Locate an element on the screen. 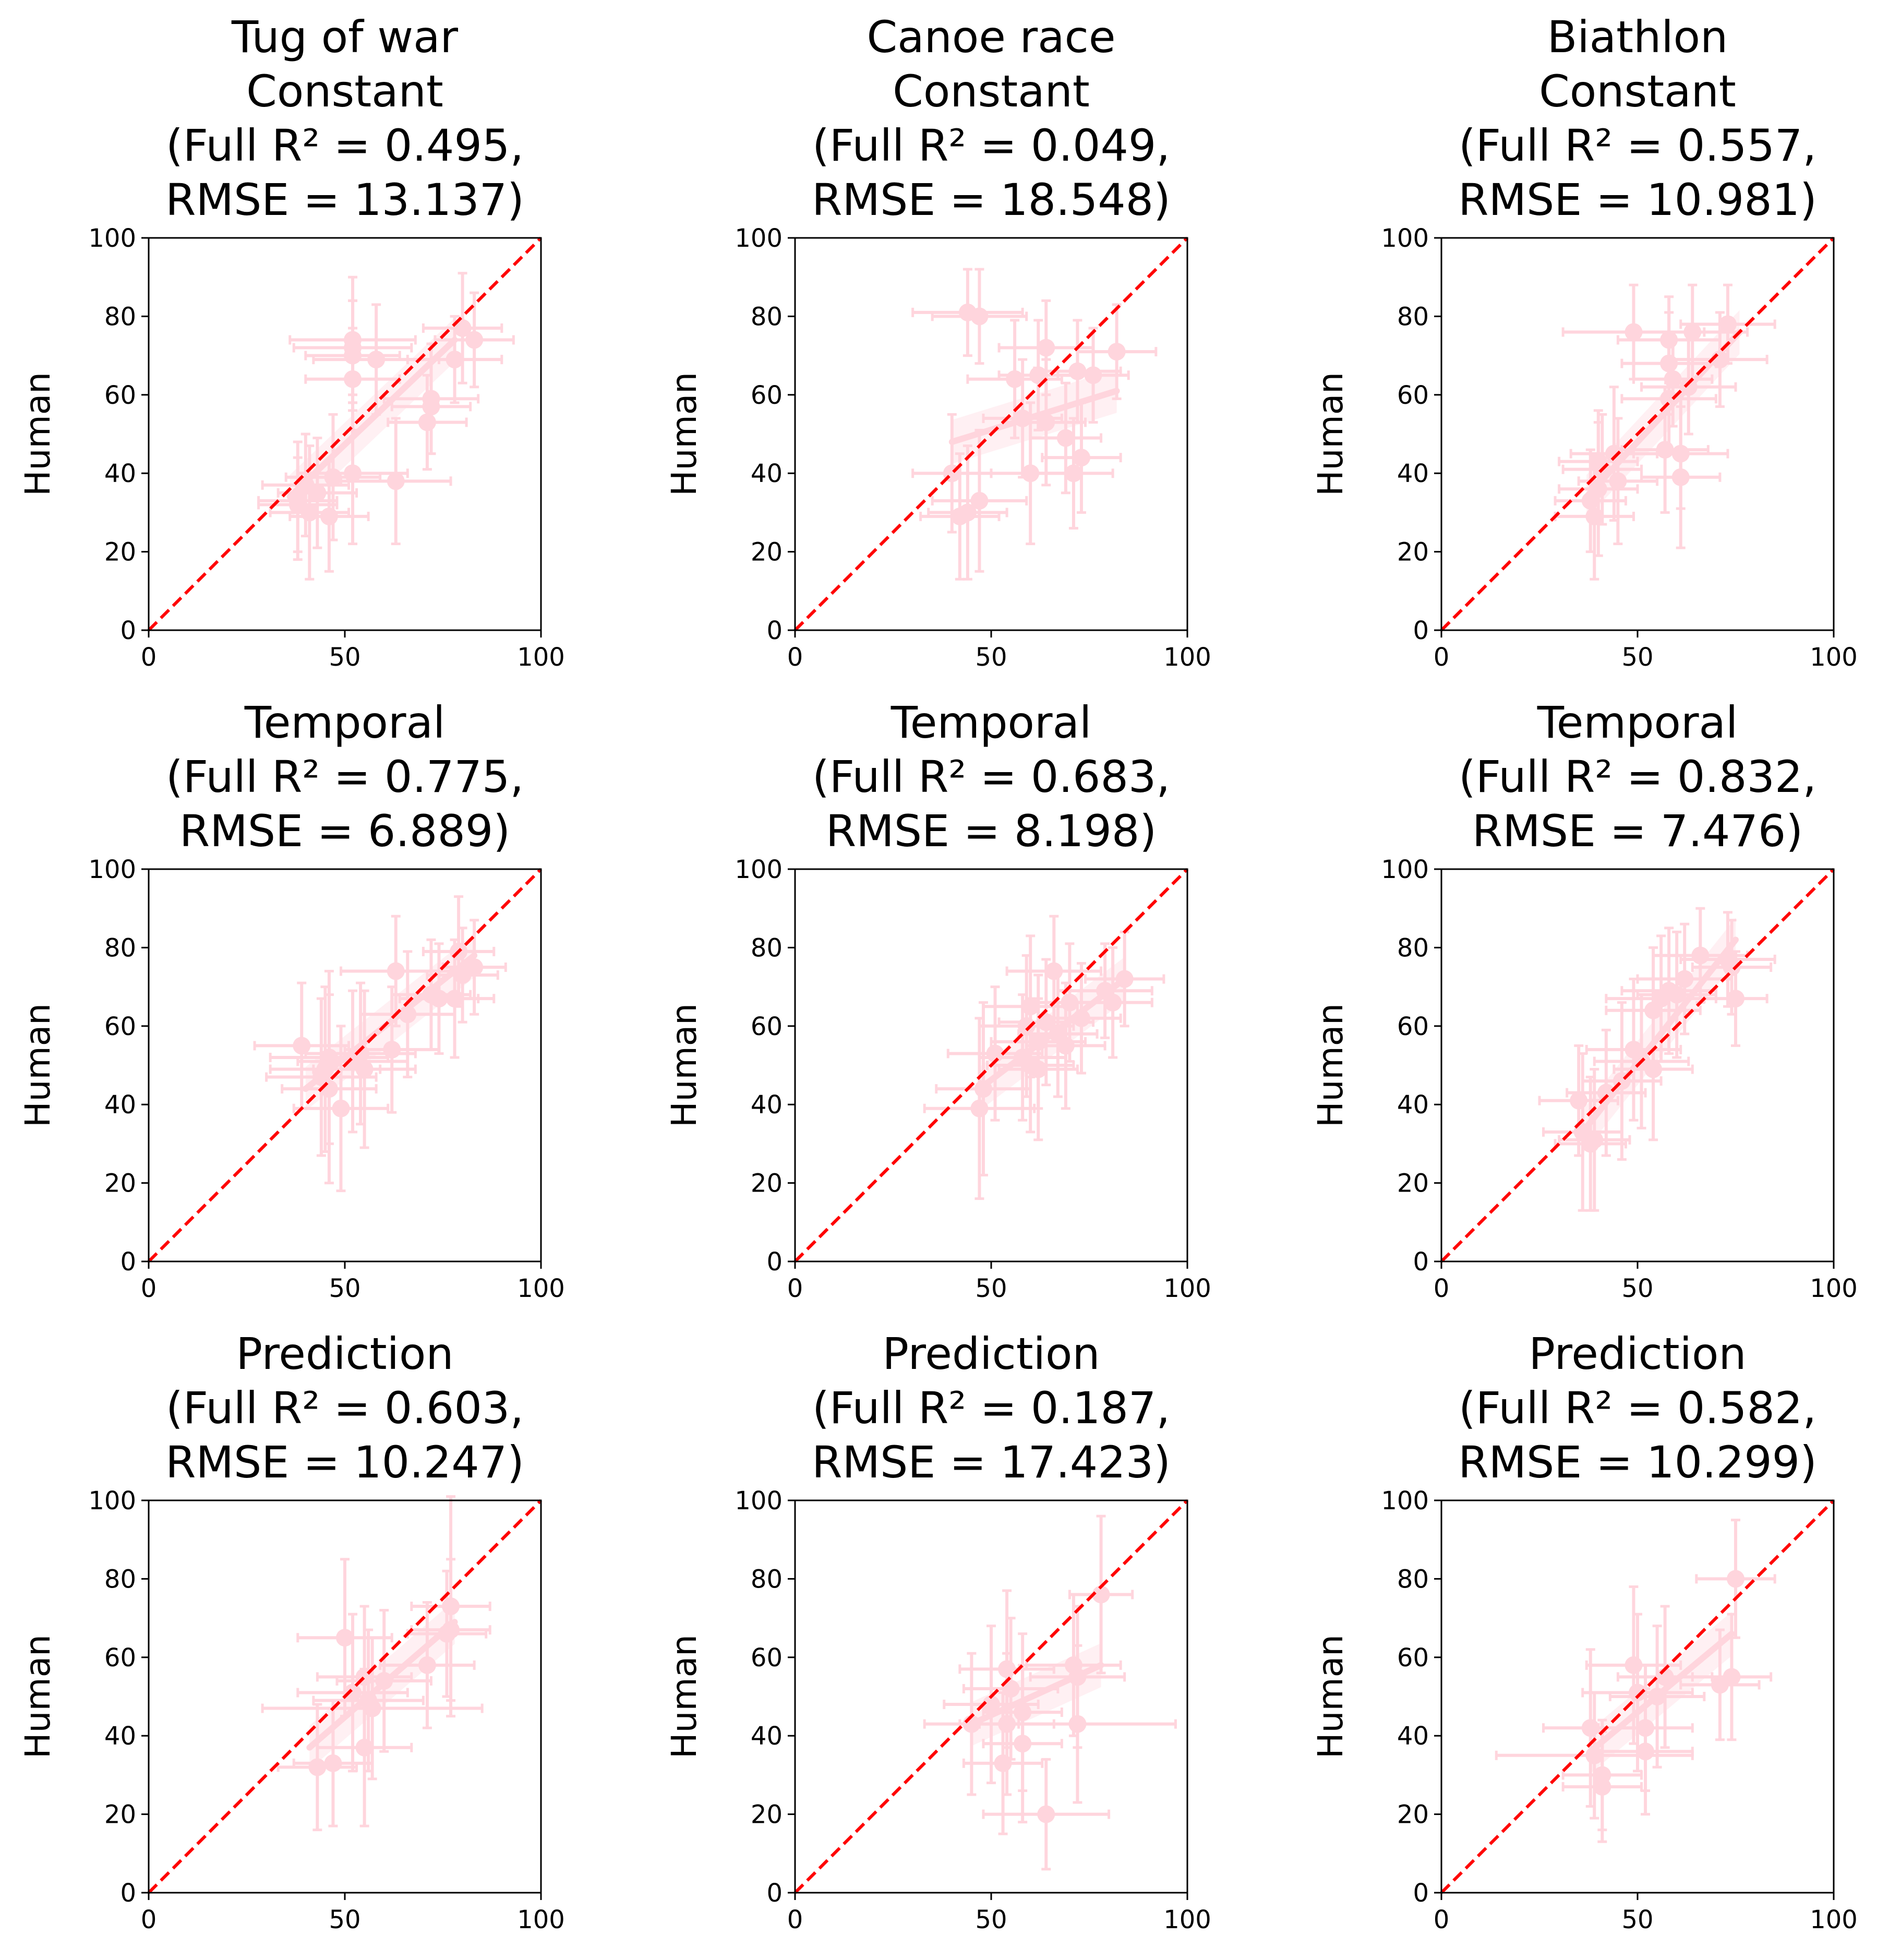 The image size is (1877, 1960). y-tick-label: 0 is located at coordinates (128, 1893).